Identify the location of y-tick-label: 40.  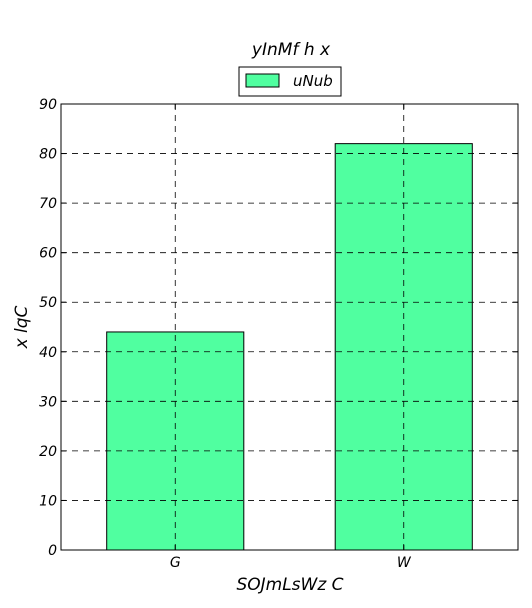
(48, 353).